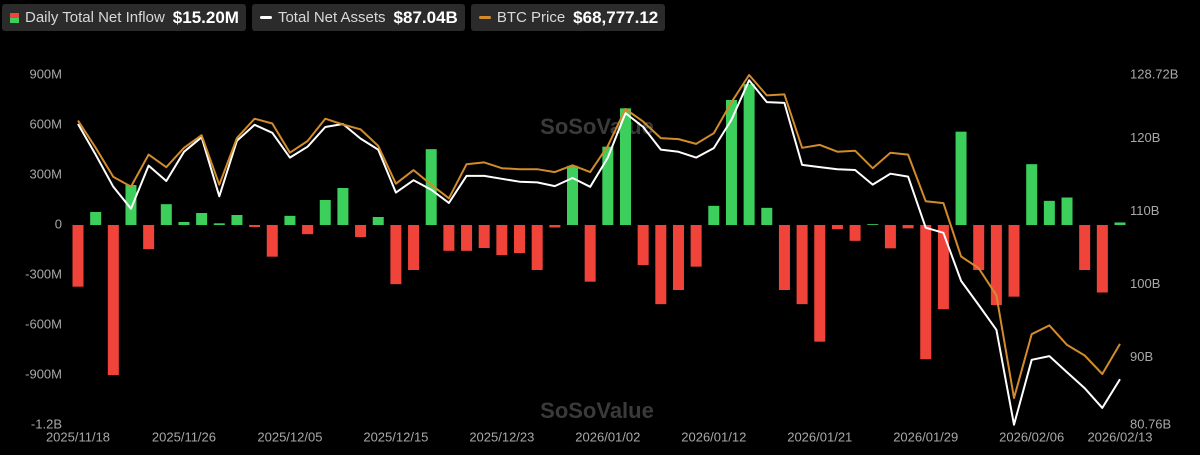 The width and height of the screenshot is (1200, 455). Describe the element at coordinates (501, 436) in the screenshot. I see `x-tick-label: 2025/12/23` at that location.